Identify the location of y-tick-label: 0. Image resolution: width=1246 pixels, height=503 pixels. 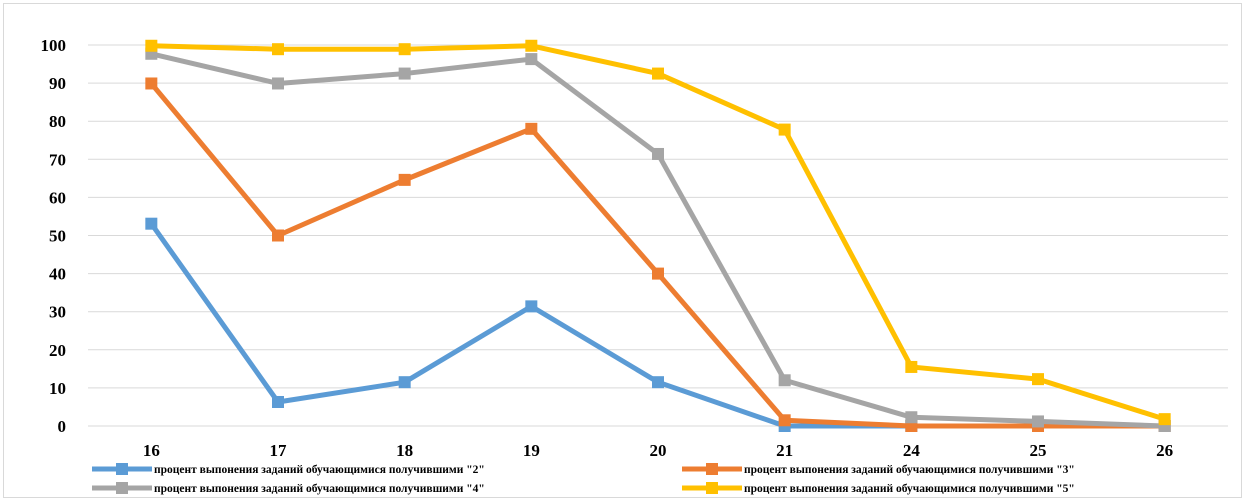
(62, 426).